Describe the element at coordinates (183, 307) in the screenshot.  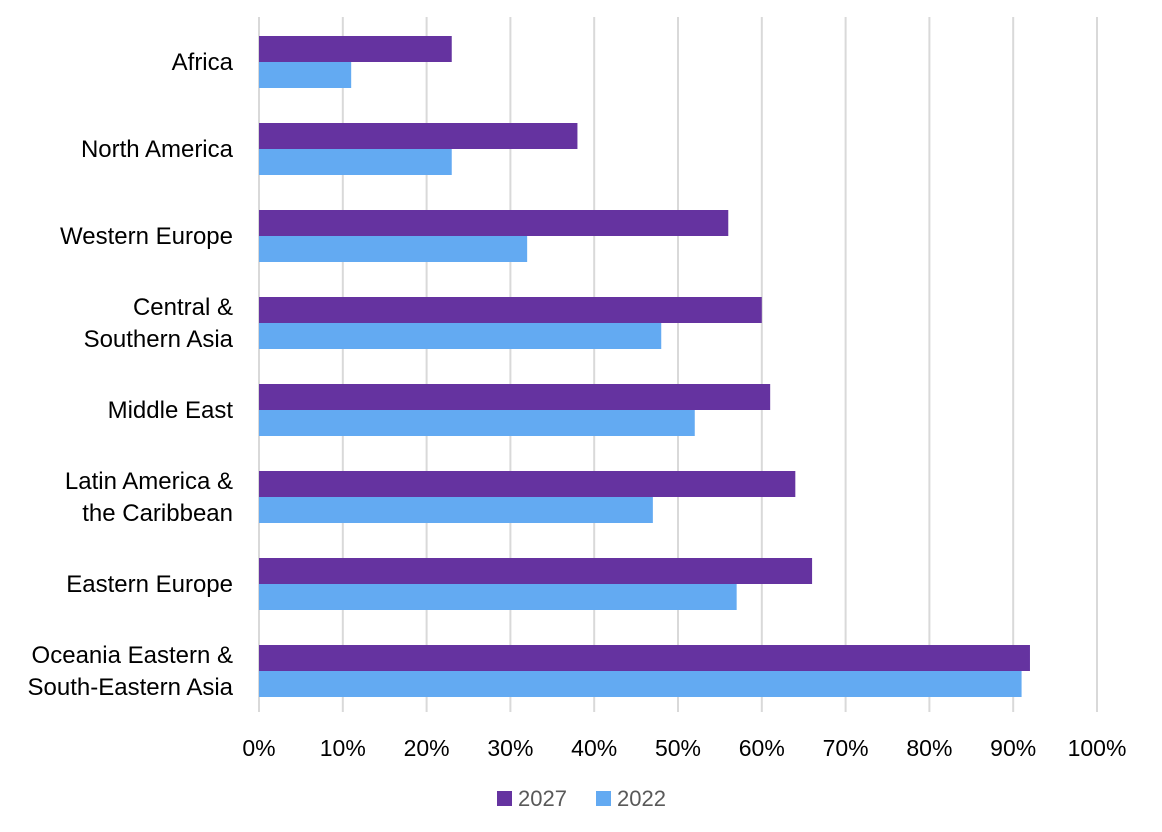
I see `category-label: Central &` at that location.